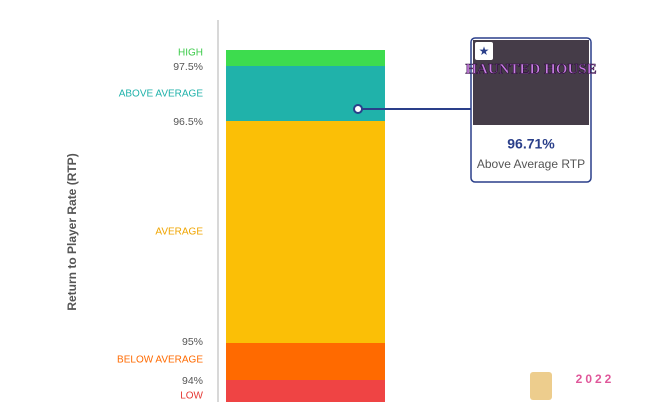  What do you see at coordinates (530, 69) in the screenshot?
I see `game-image-title: HAUNTED HOUSE` at bounding box center [530, 69].